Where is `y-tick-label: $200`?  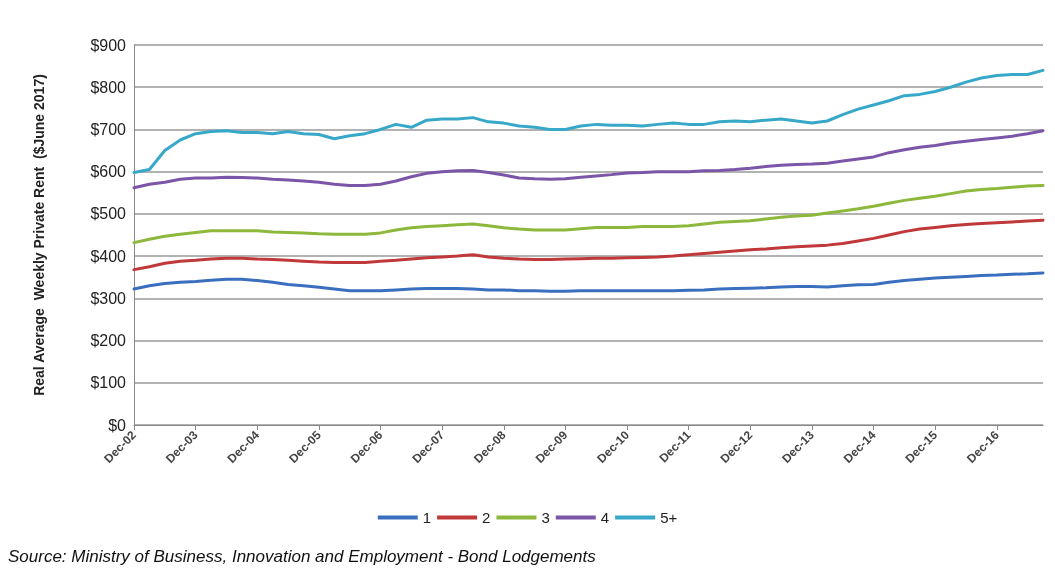
y-tick-label: $200 is located at coordinates (108, 341).